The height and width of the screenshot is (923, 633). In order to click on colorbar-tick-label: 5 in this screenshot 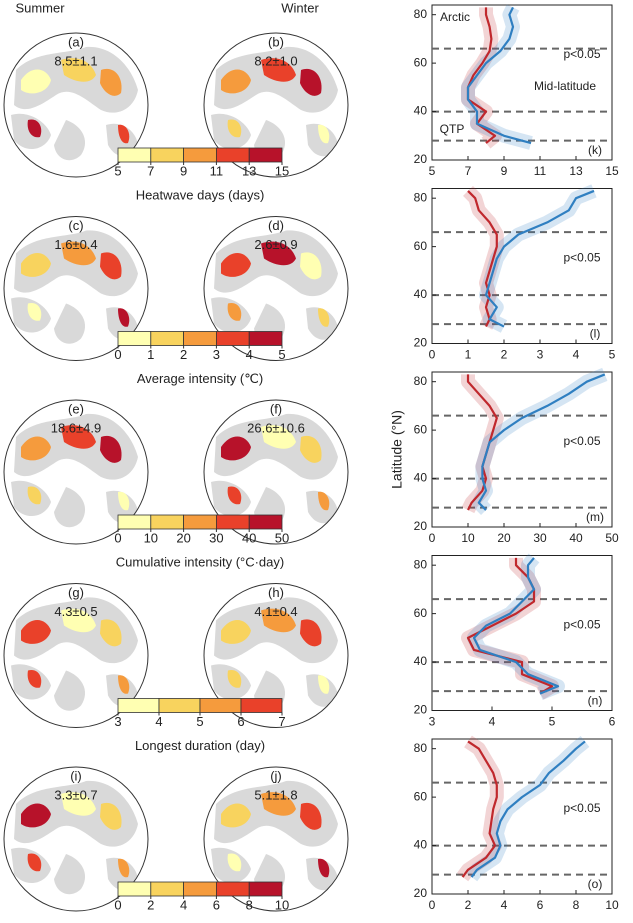, I will do `click(199, 721)`.